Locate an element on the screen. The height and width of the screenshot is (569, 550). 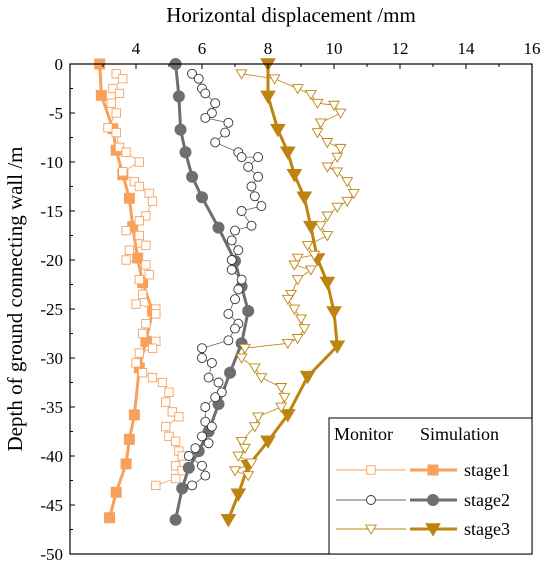
x-tick-label: 12 is located at coordinates (400, 48).